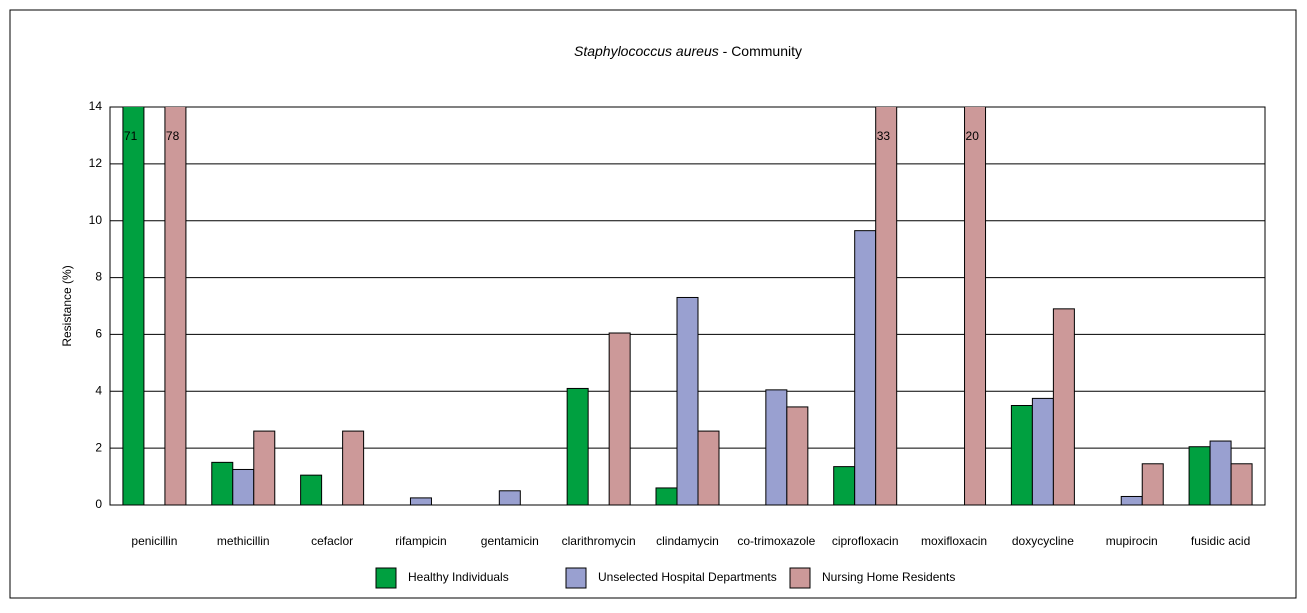  I want to click on y-tick-label: 2, so click(98, 447).